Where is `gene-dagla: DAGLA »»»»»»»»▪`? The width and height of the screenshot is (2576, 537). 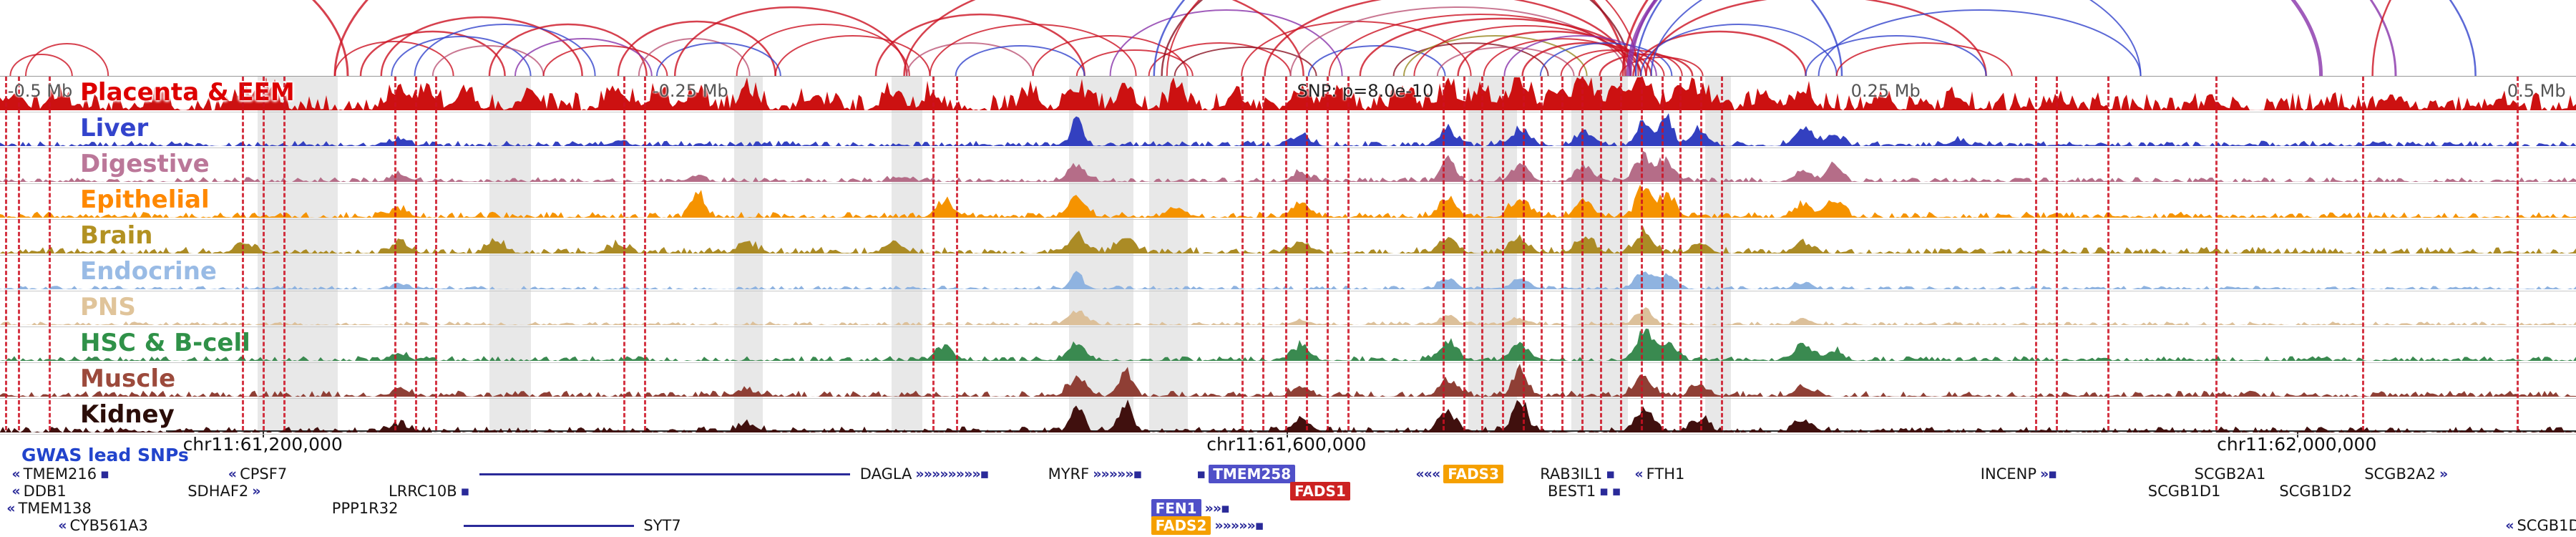 gene-dagla: DAGLA »»»»»»»»▪ is located at coordinates (924, 474).